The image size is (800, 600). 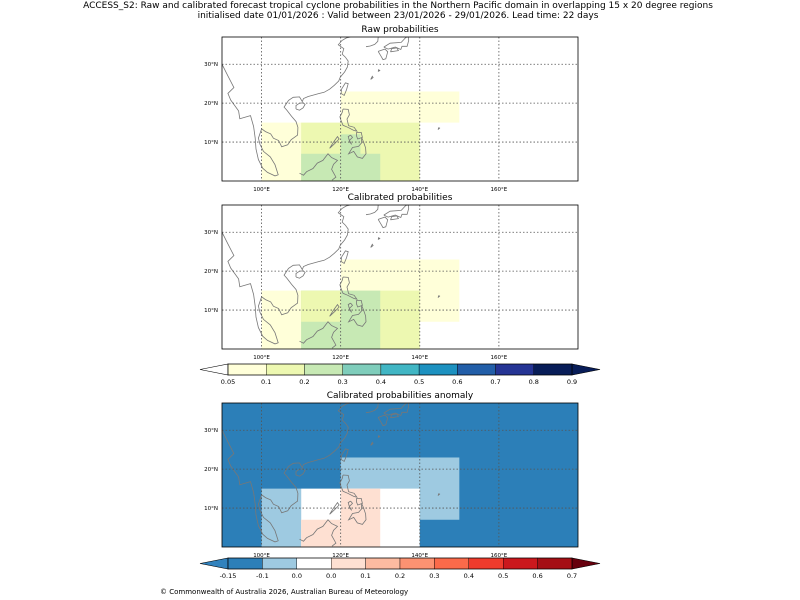 I want to click on colorbar-tick-label: 0.4, so click(x=381, y=382).